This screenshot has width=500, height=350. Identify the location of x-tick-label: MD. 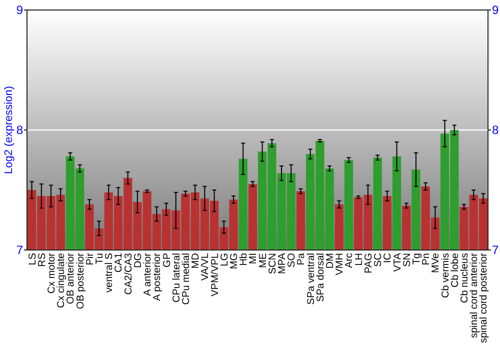
(196, 261).